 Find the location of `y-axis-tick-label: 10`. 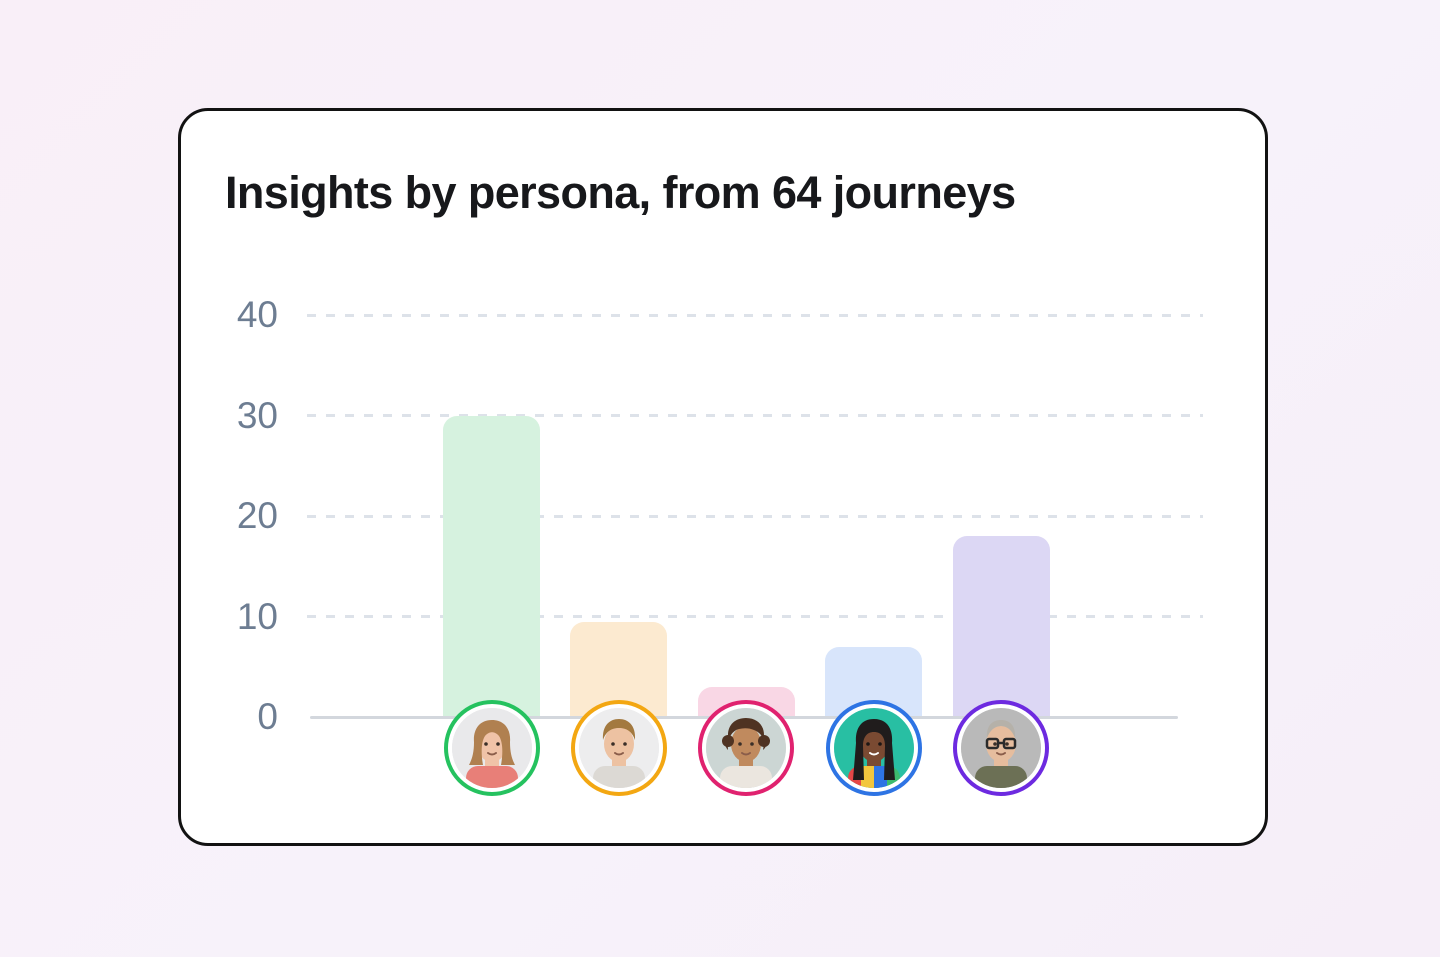

y-axis-tick-label: 10 is located at coordinates (257, 616).